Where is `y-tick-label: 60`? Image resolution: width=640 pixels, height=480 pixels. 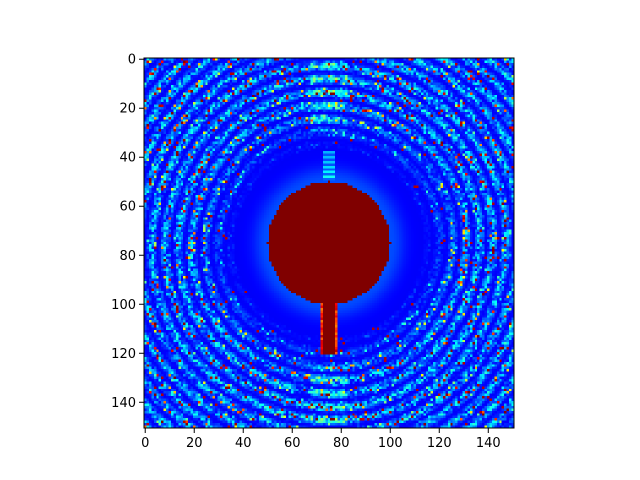 y-tick-label: 60 is located at coordinates (127, 207).